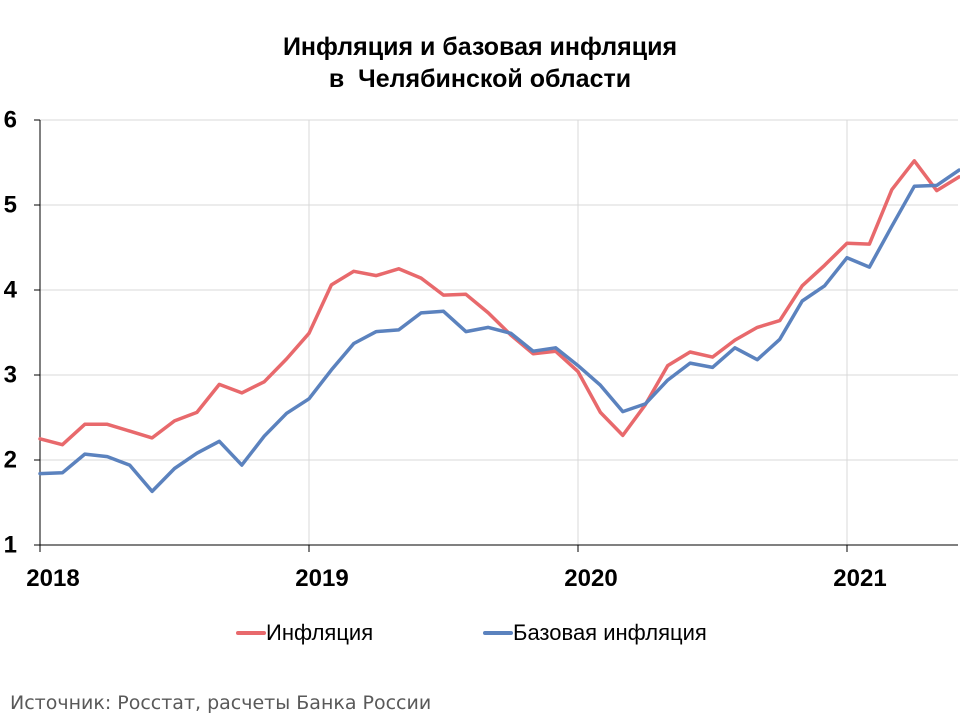 Image resolution: width=960 pixels, height=720 pixels. I want to click on y-tick-label: 5, so click(10, 205).